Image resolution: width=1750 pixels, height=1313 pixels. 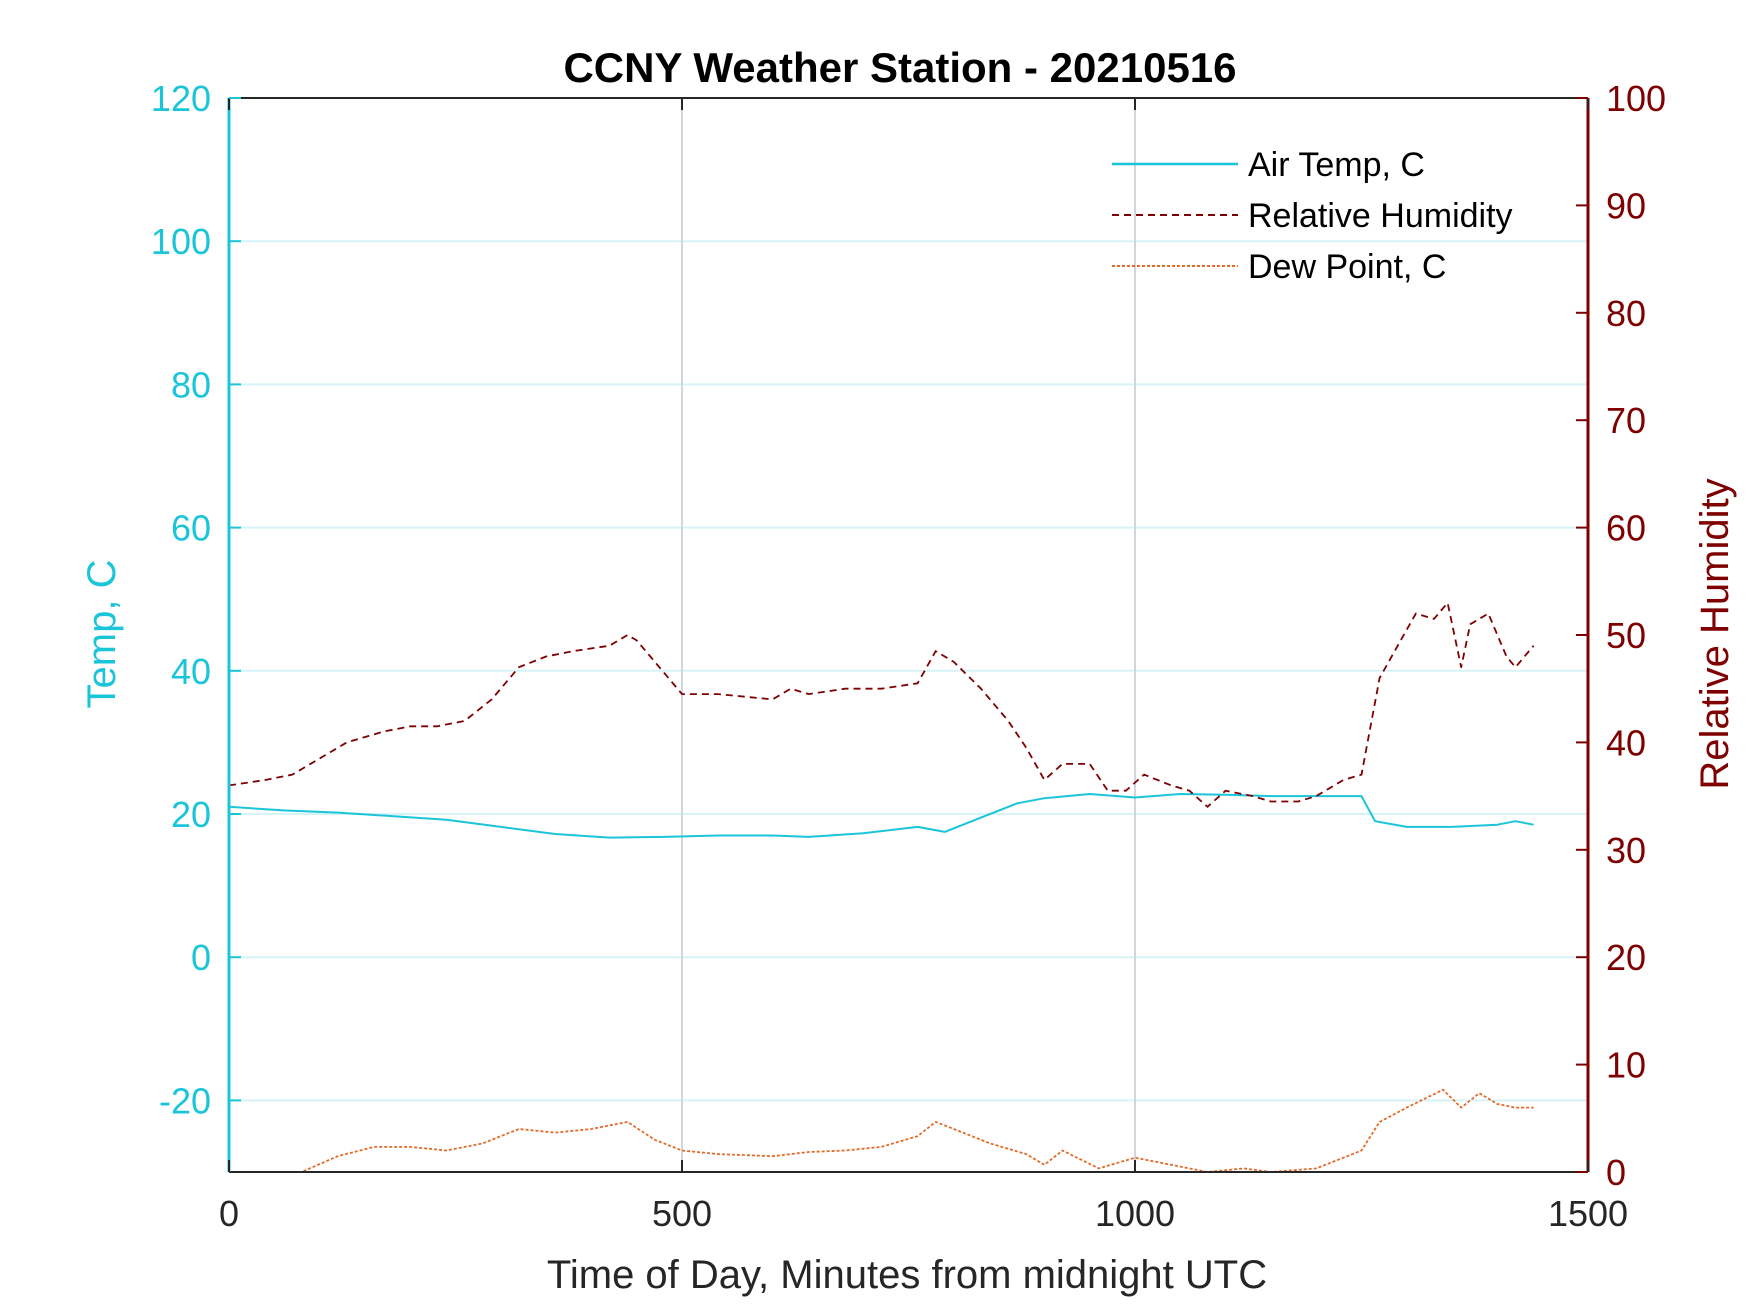 I want to click on y-right-tick-label: 20, so click(x=1626, y=957).